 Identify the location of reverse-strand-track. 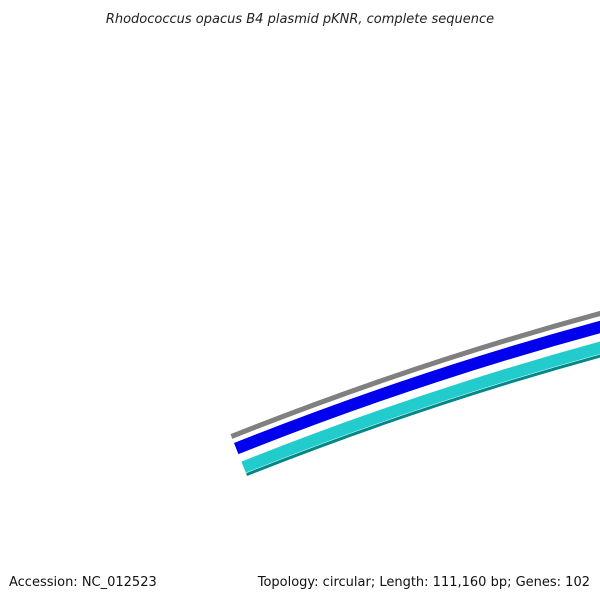
(420, 407).